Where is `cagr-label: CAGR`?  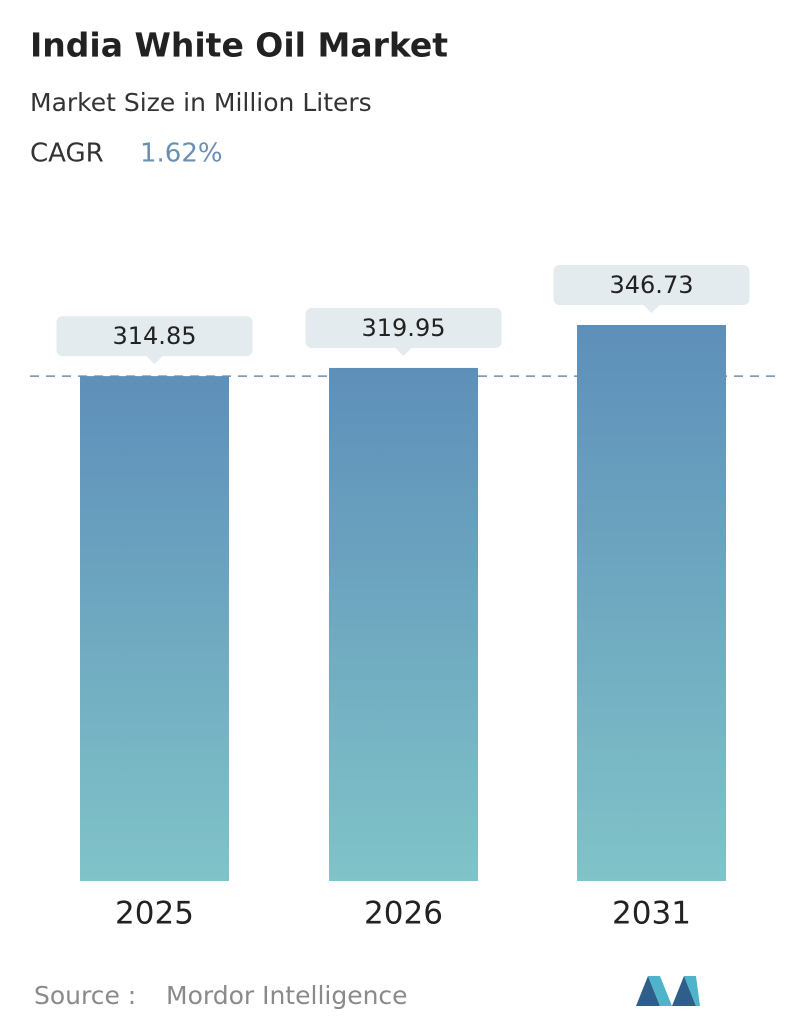
cagr-label: CAGR is located at coordinates (67, 154).